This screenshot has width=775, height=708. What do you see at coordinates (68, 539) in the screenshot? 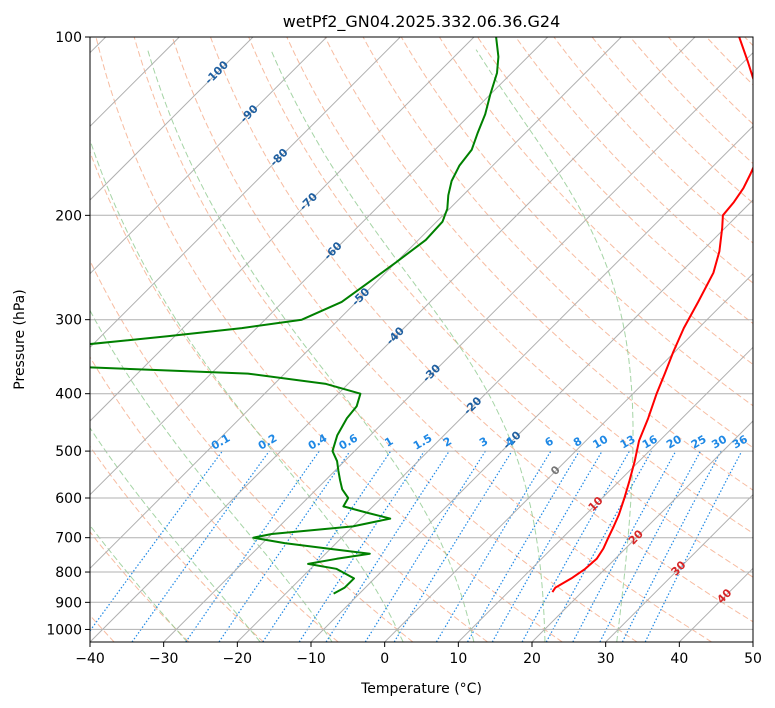
I see `y-tick-label: 700` at bounding box center [68, 539].